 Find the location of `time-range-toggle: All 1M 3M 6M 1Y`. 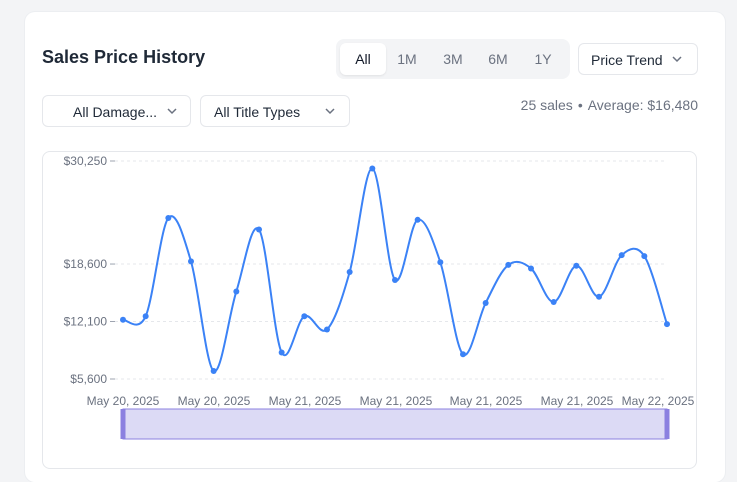

time-range-toggle: All 1M 3M 6M 1Y is located at coordinates (453, 59).